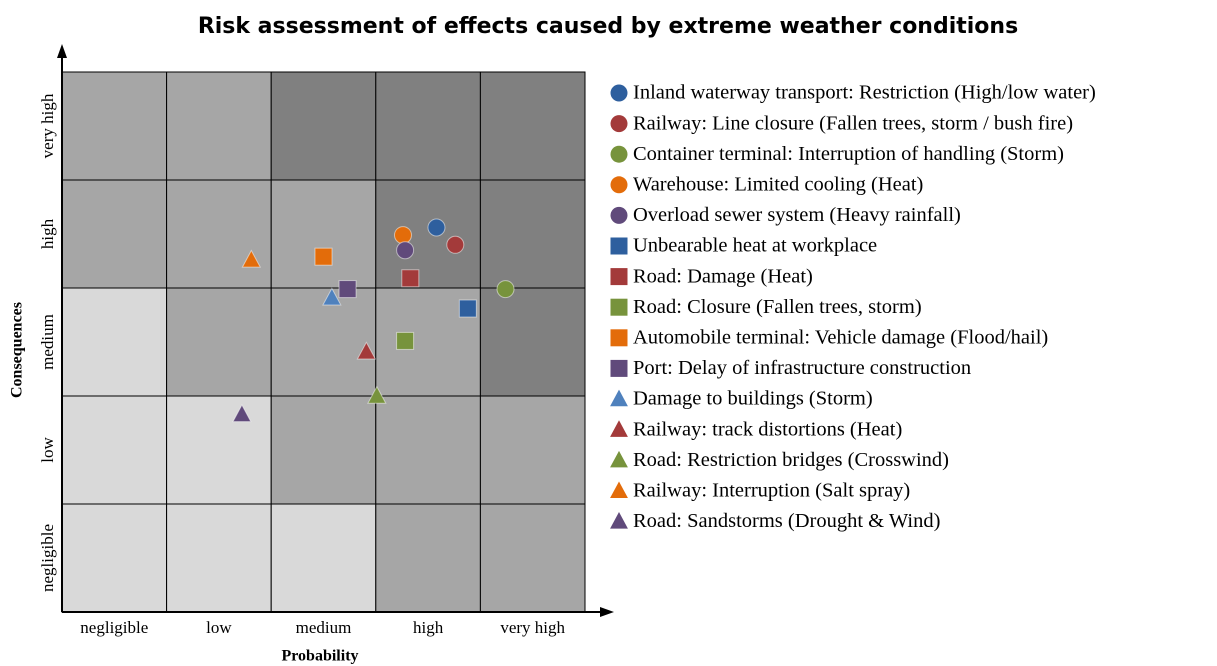 This screenshot has width=1217, height=666. What do you see at coordinates (723, 276) in the screenshot?
I see `legend-label: Road: Damage (Heat)` at bounding box center [723, 276].